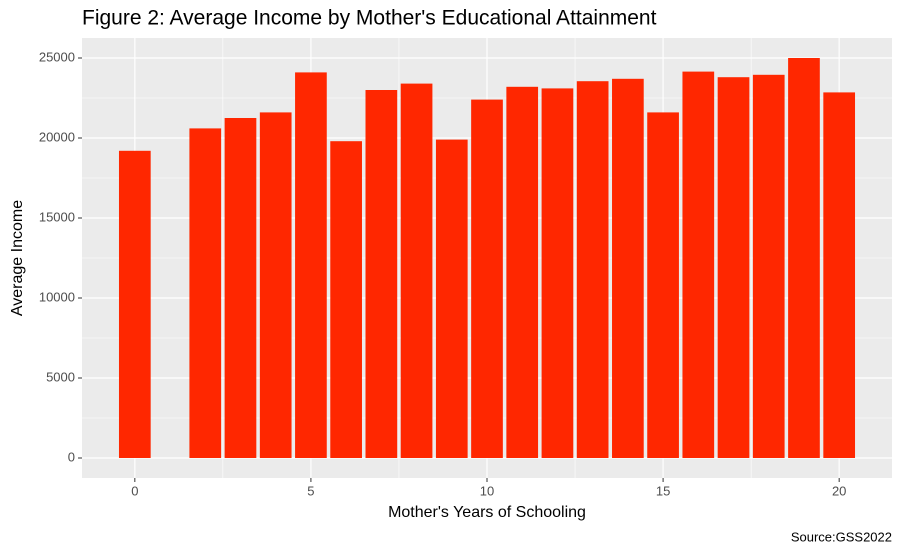  Describe the element at coordinates (839, 490) in the screenshot. I see `x-tick-label: 20` at that location.